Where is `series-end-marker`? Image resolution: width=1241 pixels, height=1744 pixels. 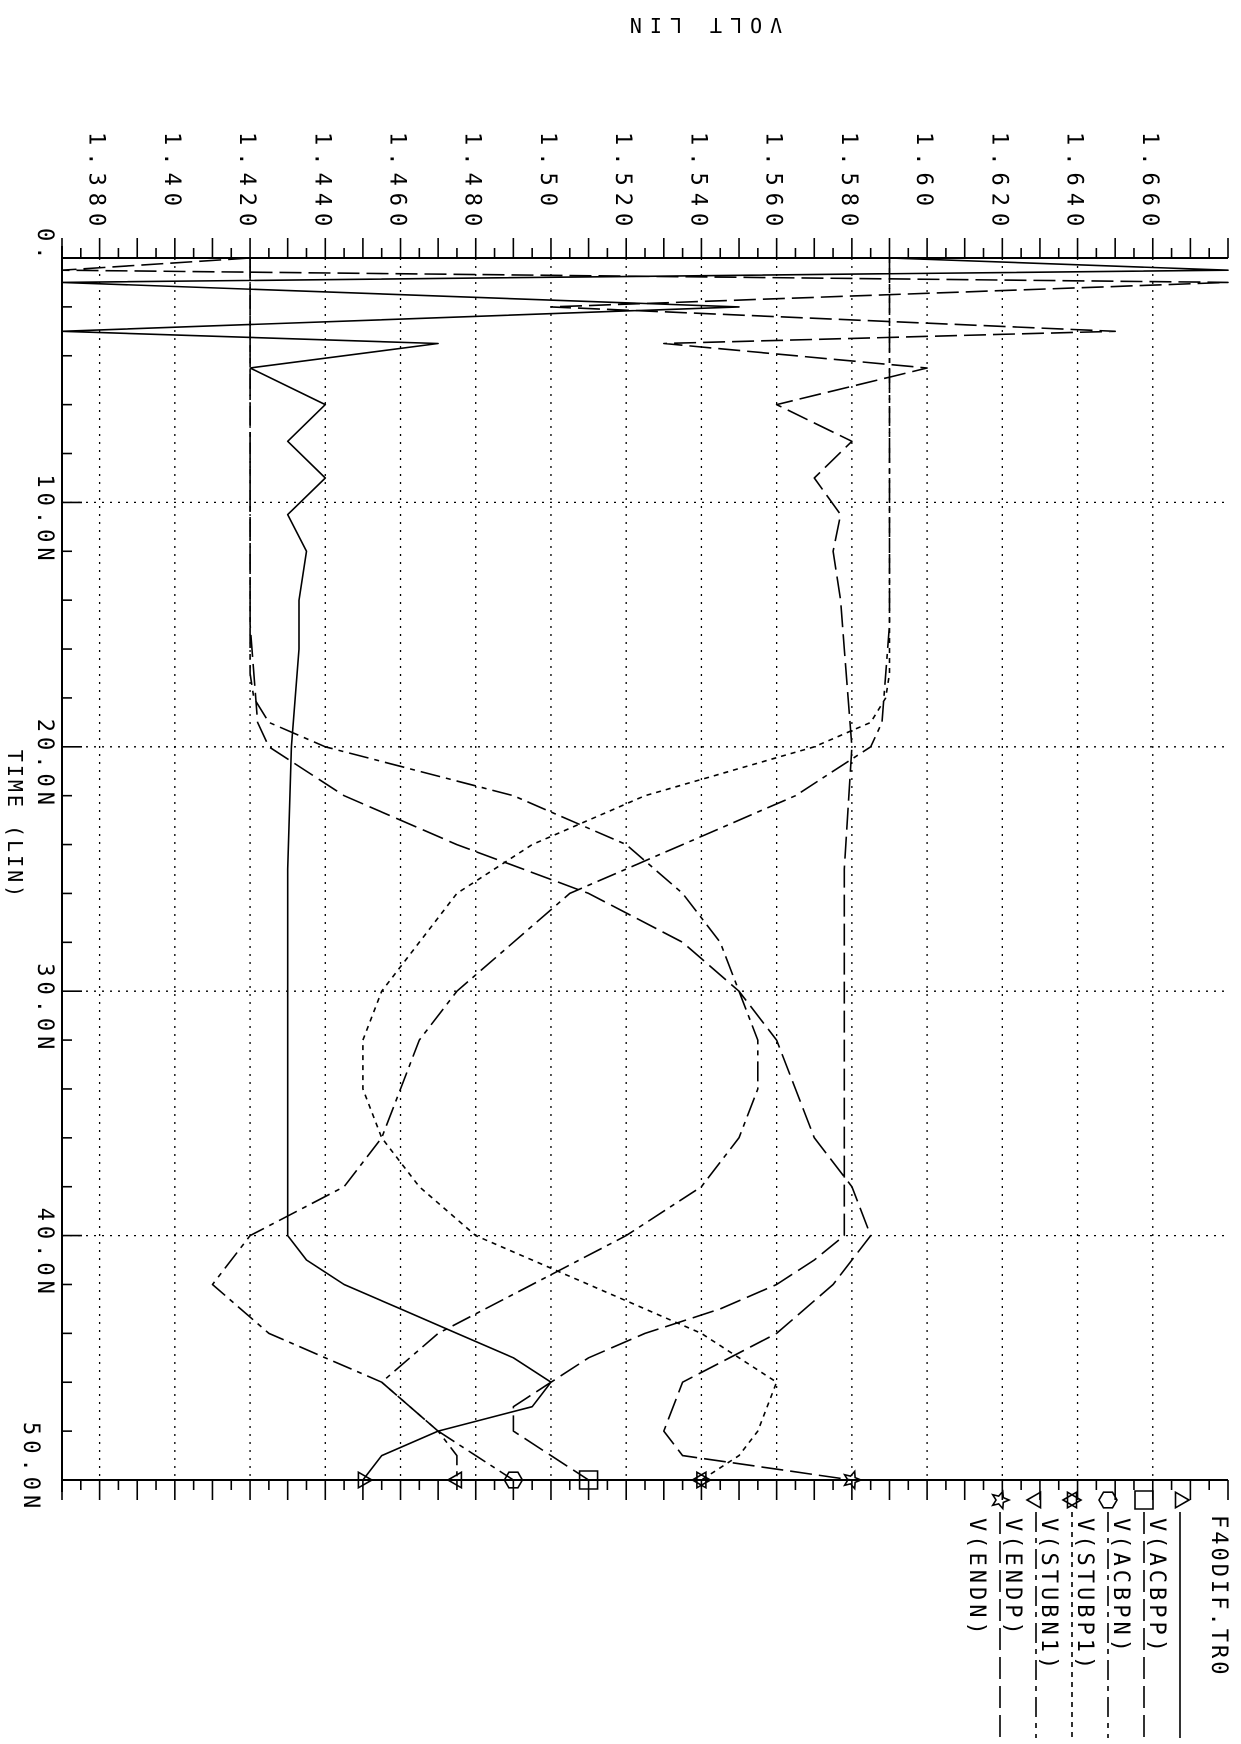 series-end-marker is located at coordinates (588, 1480).